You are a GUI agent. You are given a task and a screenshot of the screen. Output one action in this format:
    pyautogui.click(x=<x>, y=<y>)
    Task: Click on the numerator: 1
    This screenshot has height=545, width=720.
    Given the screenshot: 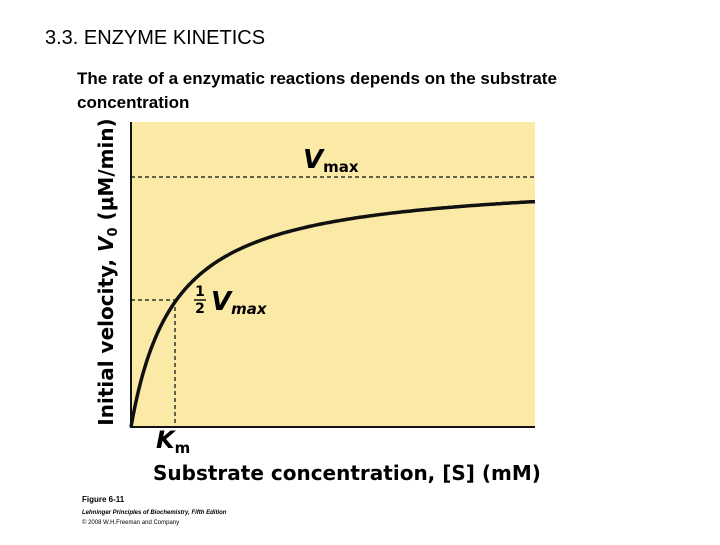 What is the action you would take?
    pyautogui.click(x=200, y=292)
    